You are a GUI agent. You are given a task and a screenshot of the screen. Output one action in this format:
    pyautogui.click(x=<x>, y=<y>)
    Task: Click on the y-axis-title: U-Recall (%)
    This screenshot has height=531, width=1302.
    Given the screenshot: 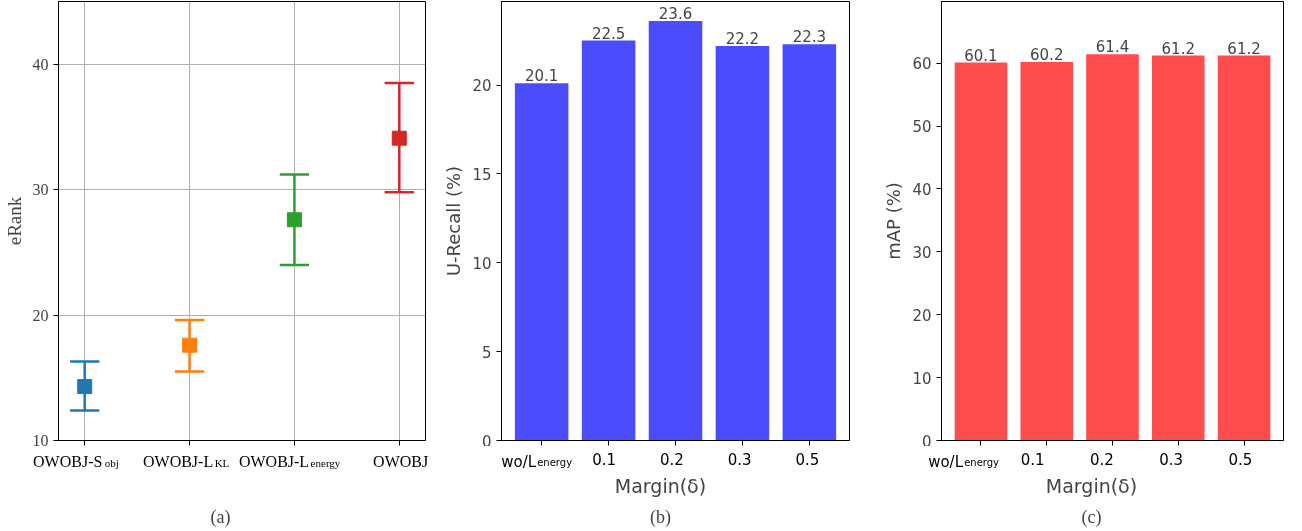 What is the action you would take?
    pyautogui.click(x=454, y=221)
    